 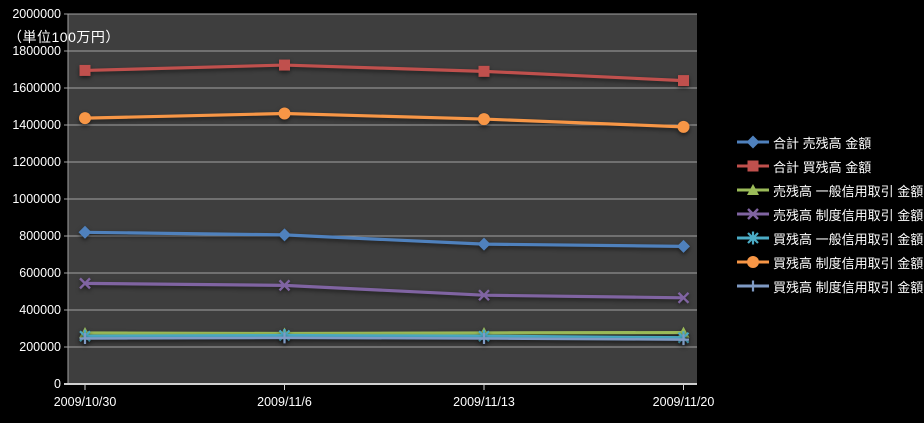 I want to click on y-axis-label: 1800000, so click(x=36, y=51).